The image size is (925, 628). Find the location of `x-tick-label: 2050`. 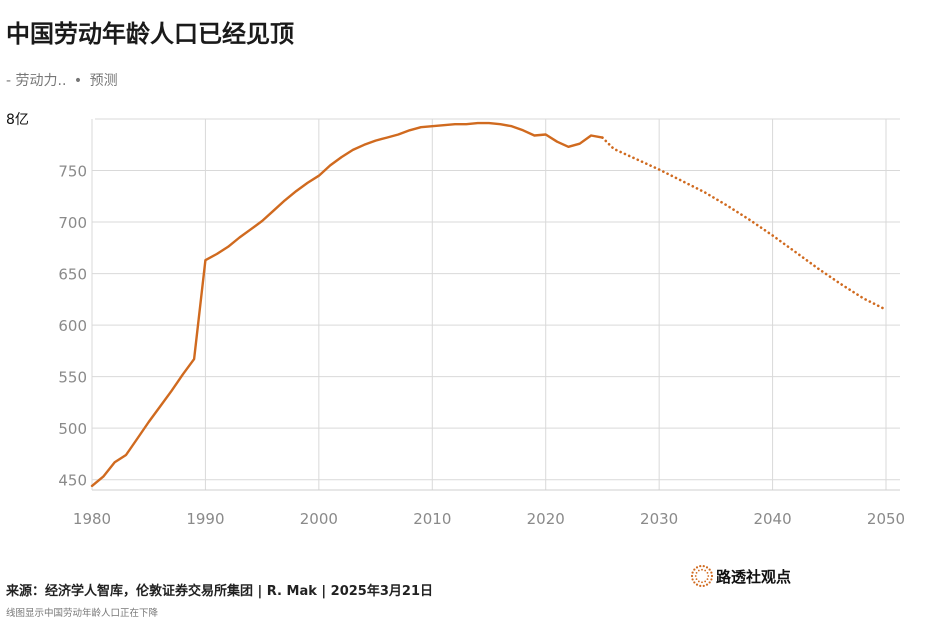

x-tick-label: 2050 is located at coordinates (886, 519).